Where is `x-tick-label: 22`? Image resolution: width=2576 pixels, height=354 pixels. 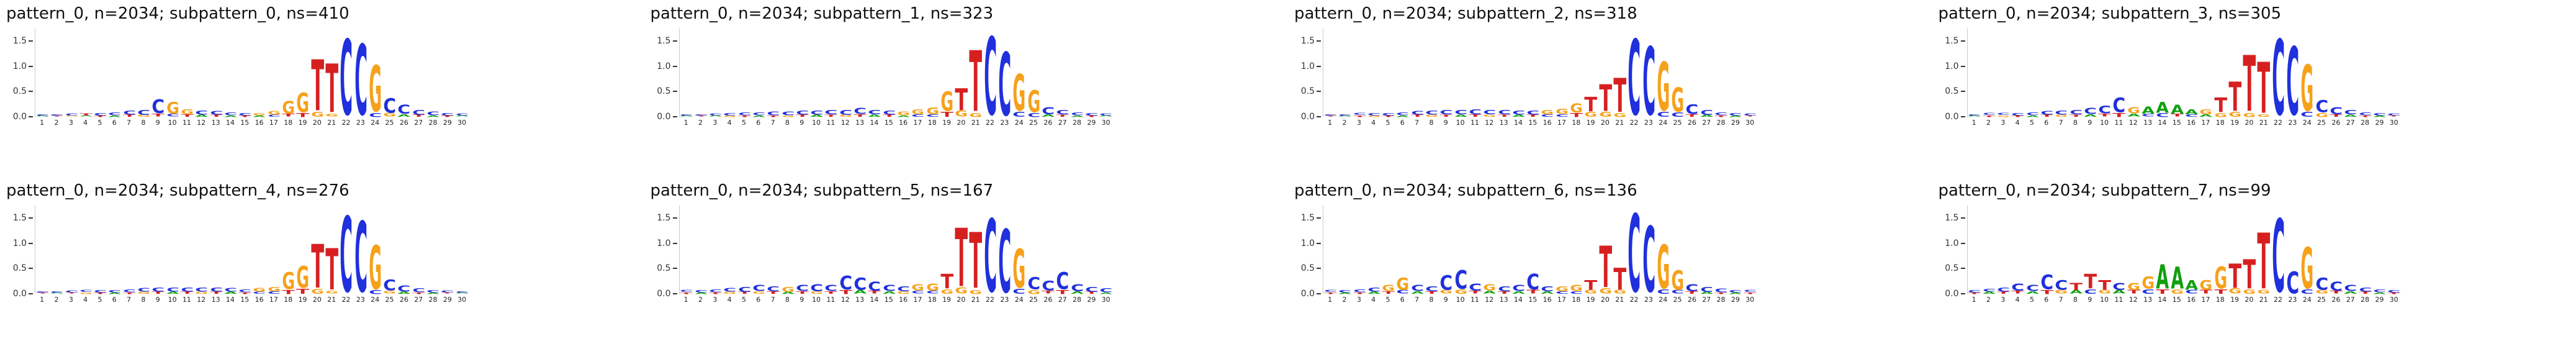 x-tick-label: 22 is located at coordinates (990, 123).